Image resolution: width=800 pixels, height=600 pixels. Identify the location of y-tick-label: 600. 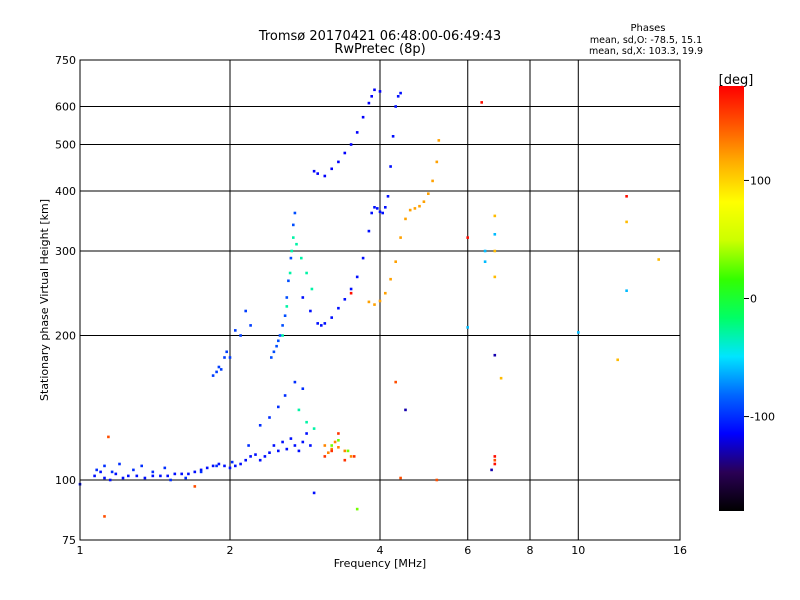
(65, 107).